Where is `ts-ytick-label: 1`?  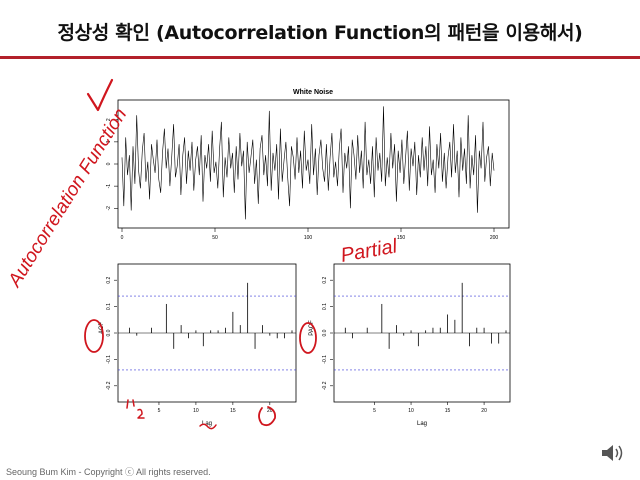 ts-ytick-label: 1 is located at coordinates (109, 141).